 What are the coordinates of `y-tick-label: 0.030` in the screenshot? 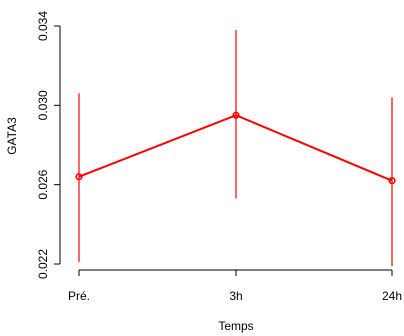 It's located at (43, 105).